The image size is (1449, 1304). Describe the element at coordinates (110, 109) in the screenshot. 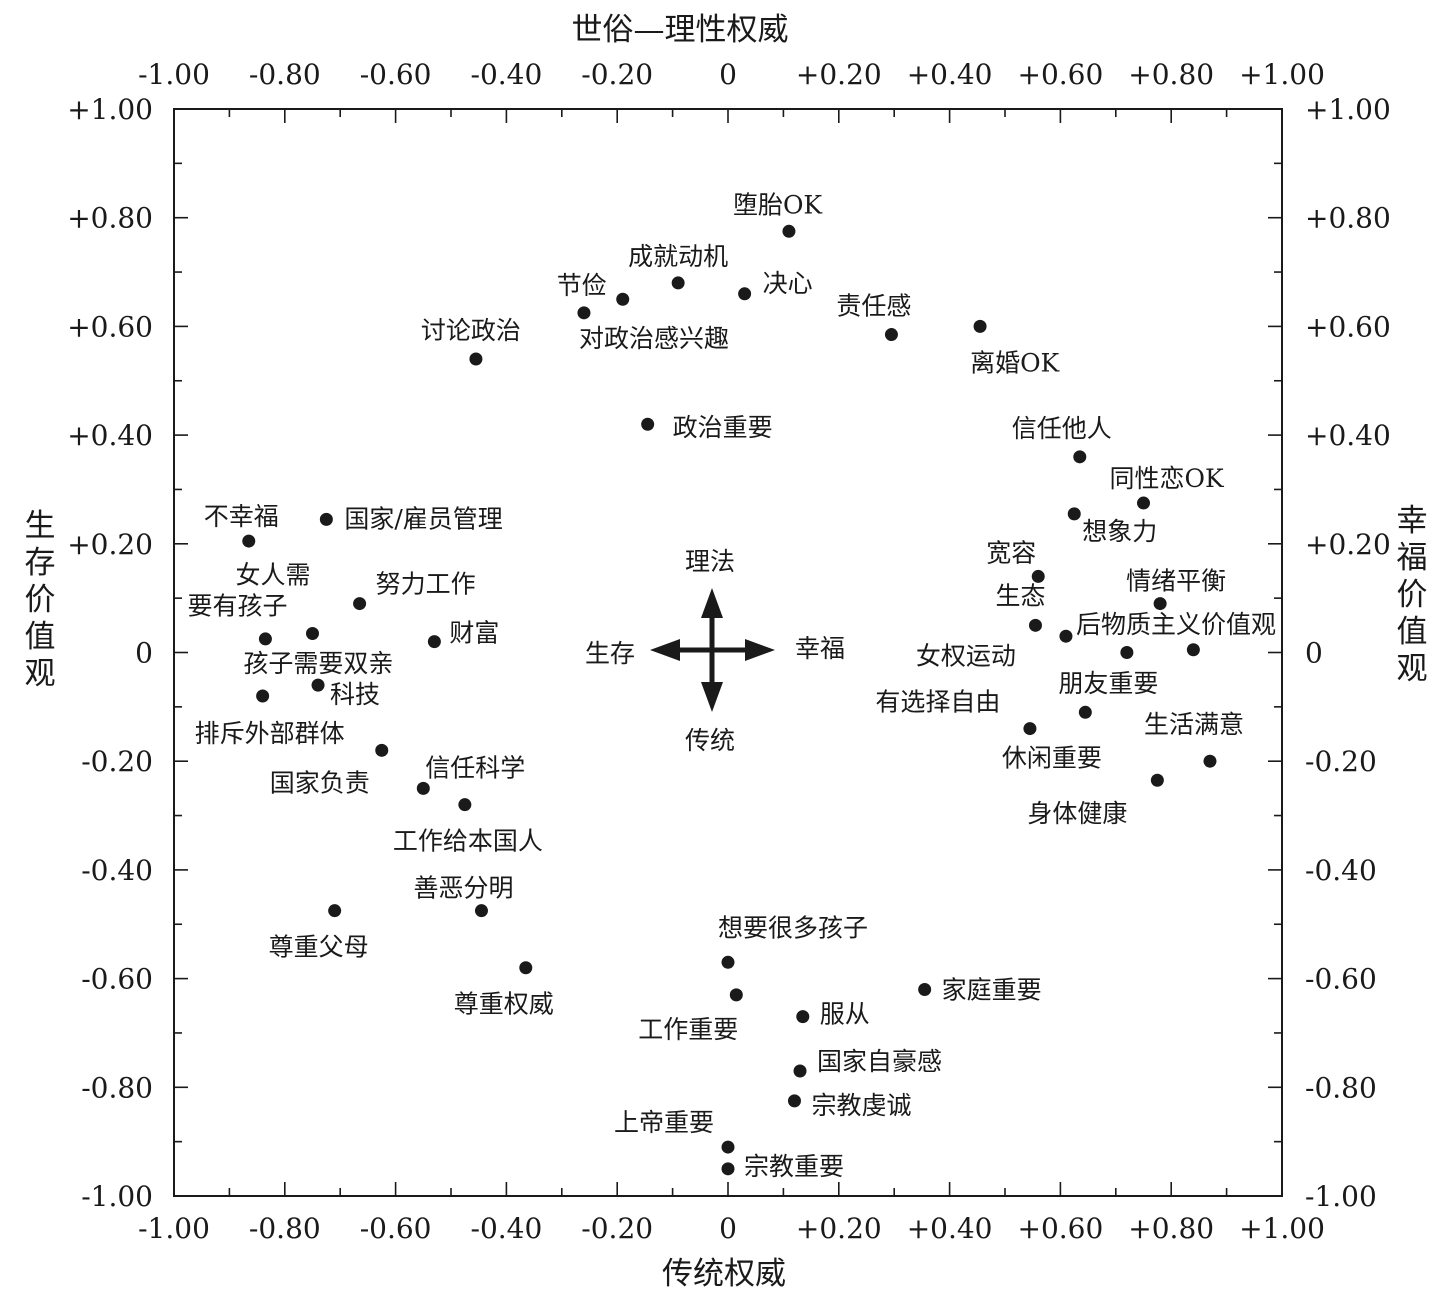

I see `y-tick-label-left: +1.00` at that location.